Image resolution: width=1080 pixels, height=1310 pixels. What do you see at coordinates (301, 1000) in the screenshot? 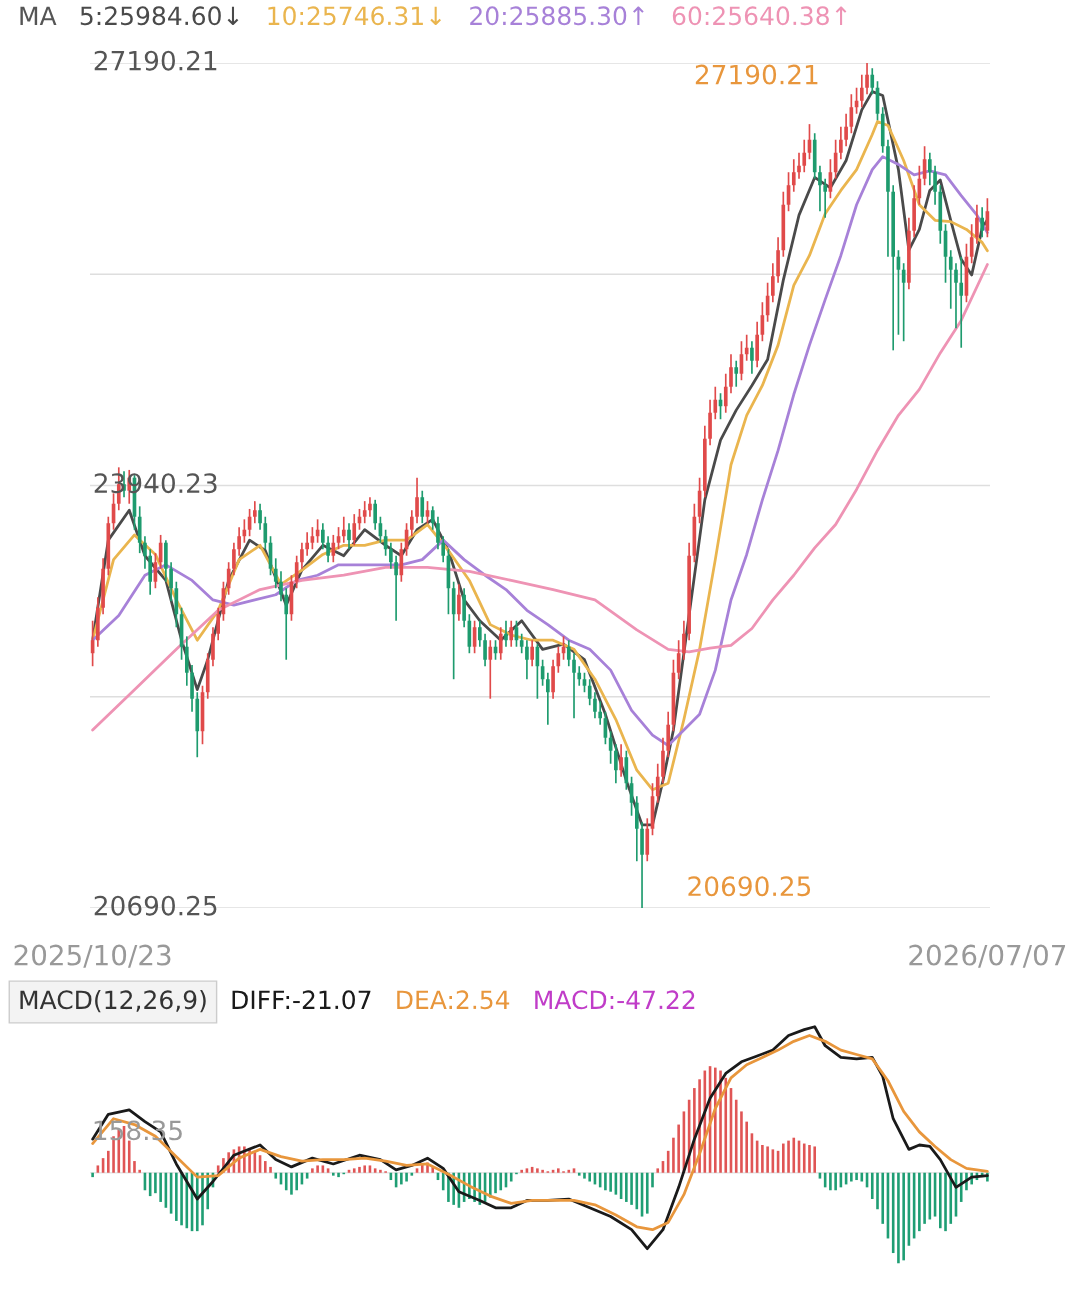
I see `text: DIFF:-21.07` at bounding box center [301, 1000].